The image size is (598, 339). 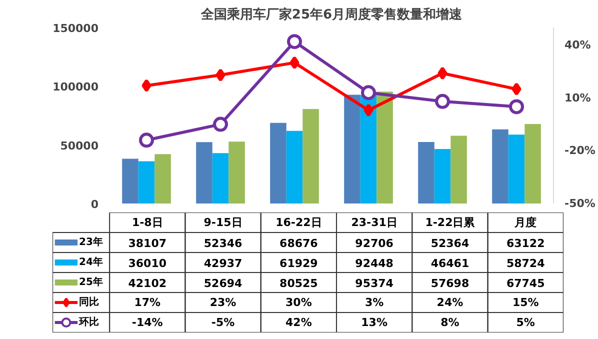 What do you see at coordinates (79, 145) in the screenshot?
I see `y-tick-label: 50000` at bounding box center [79, 145].